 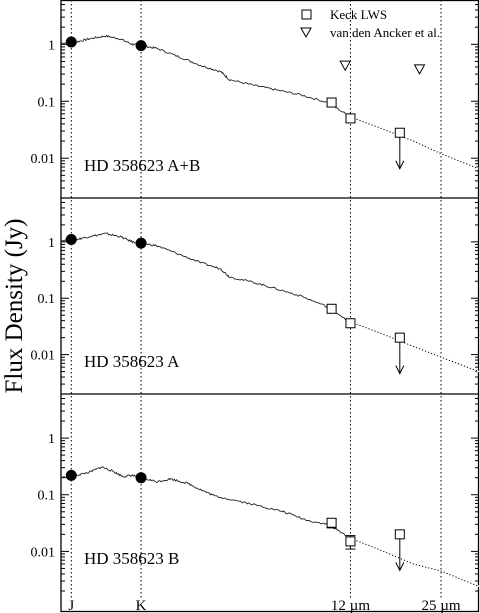 I want to click on x-marker-label: 12 µm, so click(x=350, y=605).